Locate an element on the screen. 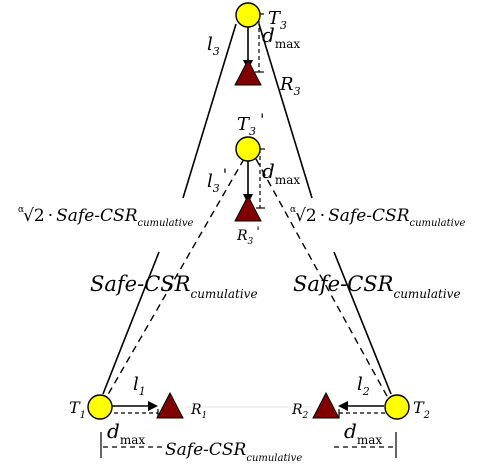 This screenshot has width=495, height=471. label-r2: R2 is located at coordinates (300, 411).